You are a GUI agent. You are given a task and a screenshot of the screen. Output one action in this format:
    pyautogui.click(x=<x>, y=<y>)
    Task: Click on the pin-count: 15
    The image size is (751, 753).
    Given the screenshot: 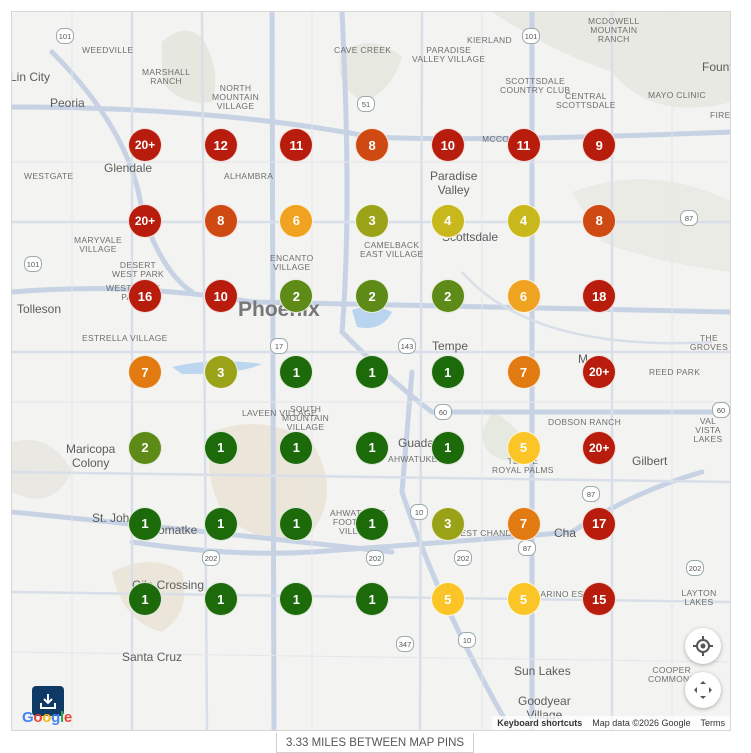 What is the action you would take?
    pyautogui.click(x=599, y=599)
    